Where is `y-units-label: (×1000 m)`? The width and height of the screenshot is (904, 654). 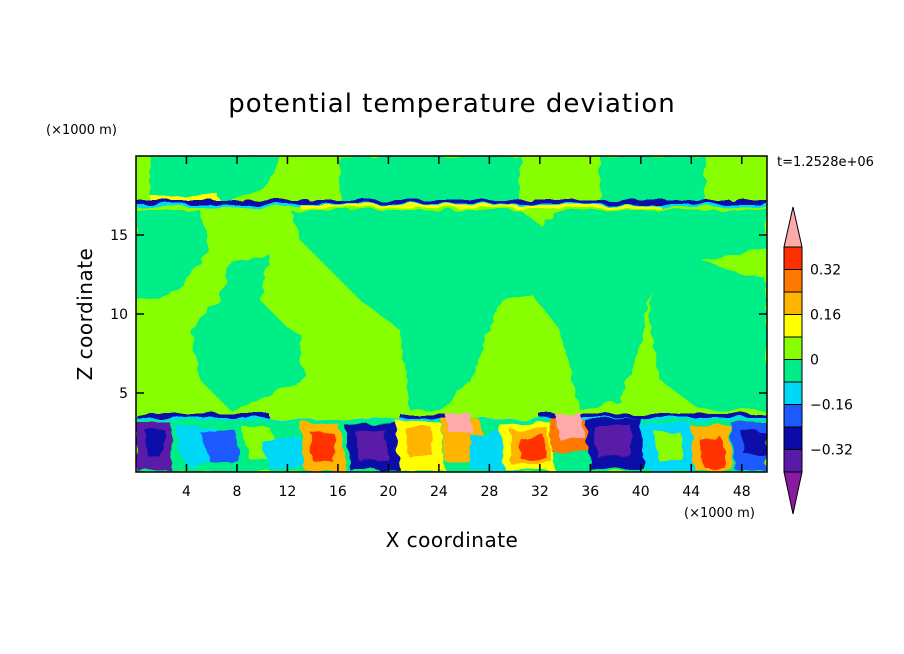 y-units-label: (×1000 m) is located at coordinates (81, 130).